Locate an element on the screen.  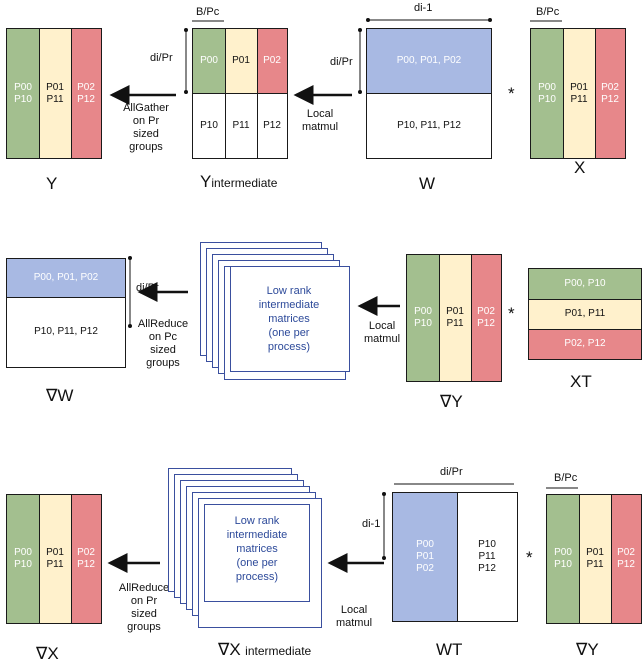
op-local-matmul-3: Local matmul is located at coordinates (354, 616).